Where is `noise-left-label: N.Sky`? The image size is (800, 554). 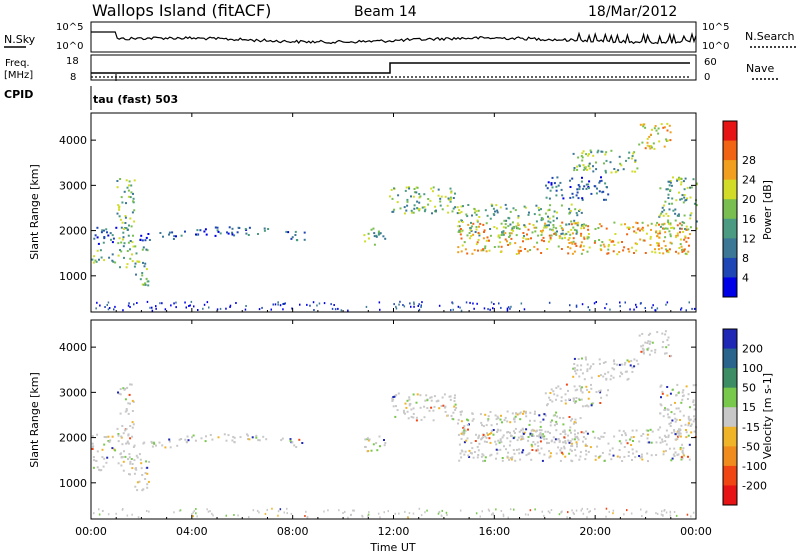
noise-left-label: N.Sky is located at coordinates (20, 39).